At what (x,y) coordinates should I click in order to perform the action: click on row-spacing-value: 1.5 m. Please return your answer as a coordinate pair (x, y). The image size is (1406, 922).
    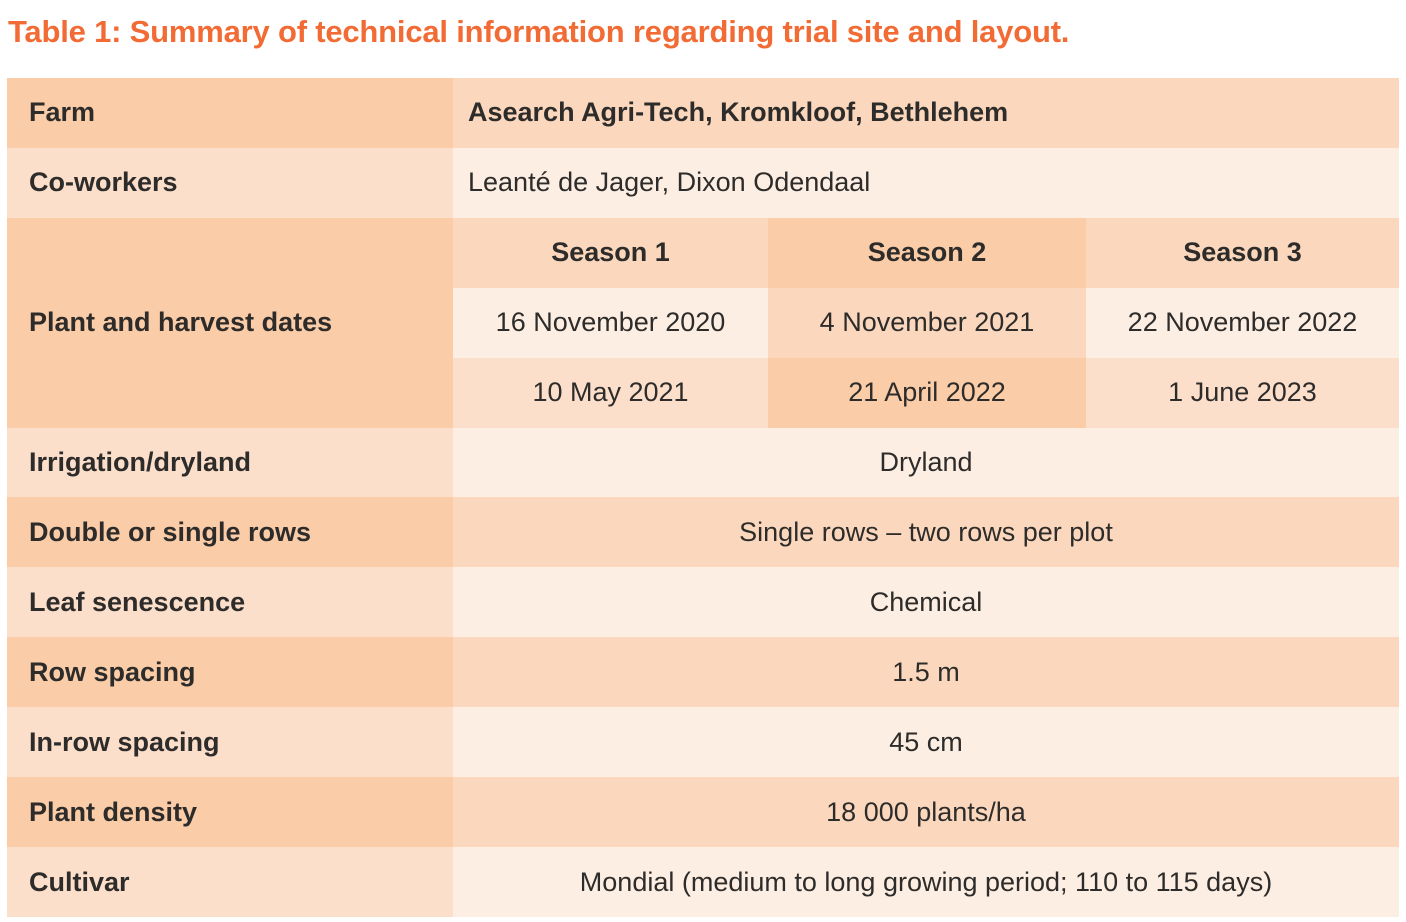
    Looking at the image, I should click on (926, 672).